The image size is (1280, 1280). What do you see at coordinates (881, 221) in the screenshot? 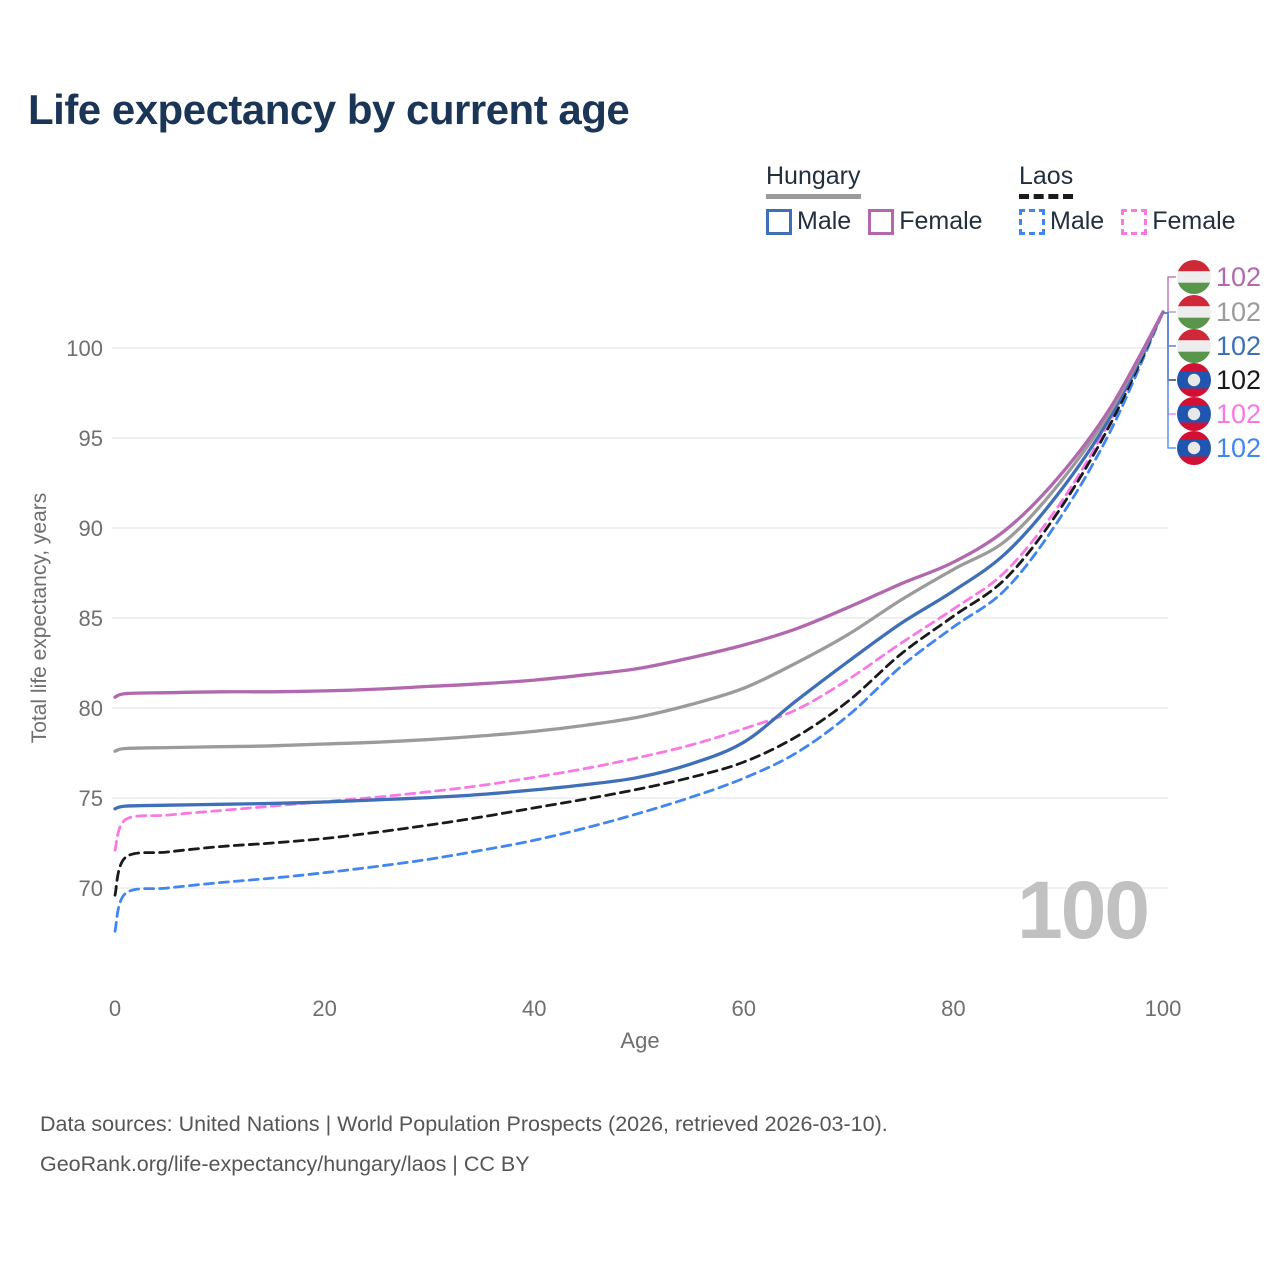
I see `hungary-female-swatch-icon` at bounding box center [881, 221].